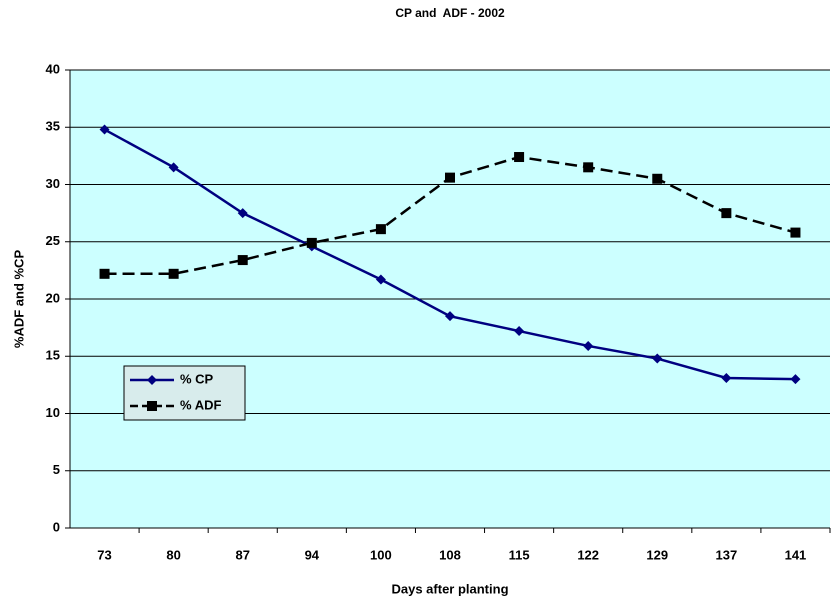  What do you see at coordinates (104, 554) in the screenshot?
I see `x-tick-label: 73` at bounding box center [104, 554].